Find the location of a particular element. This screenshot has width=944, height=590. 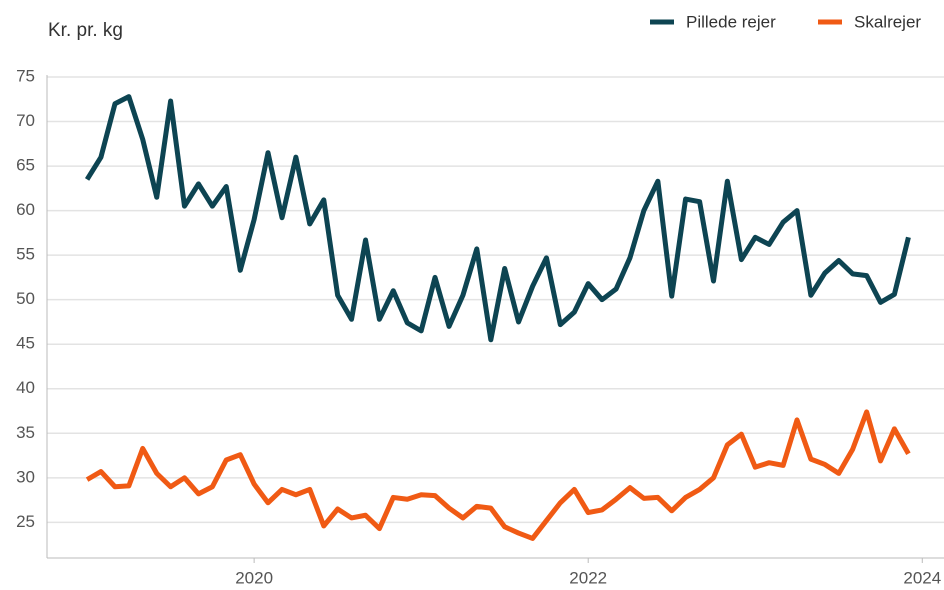

x-tick-label: 2024 is located at coordinates (922, 577).